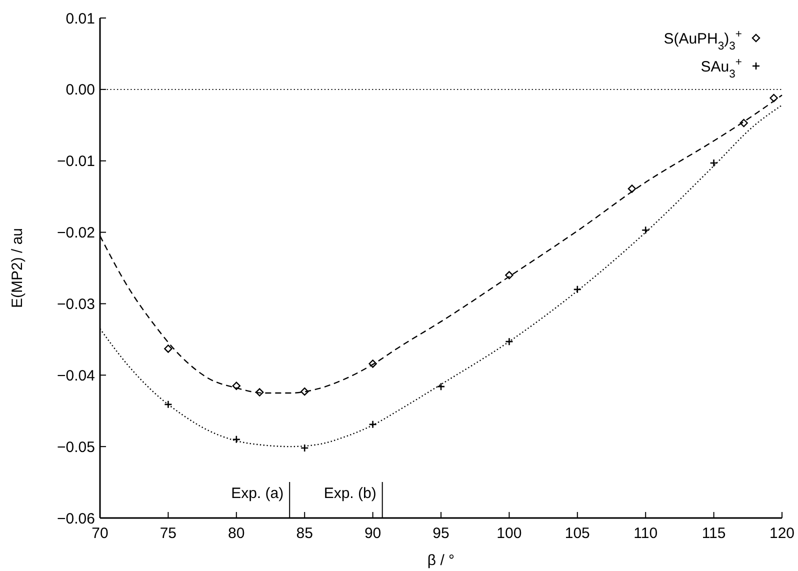 The image size is (798, 571). What do you see at coordinates (441, 533) in the screenshot?
I see `x-tick-label: 95` at bounding box center [441, 533].